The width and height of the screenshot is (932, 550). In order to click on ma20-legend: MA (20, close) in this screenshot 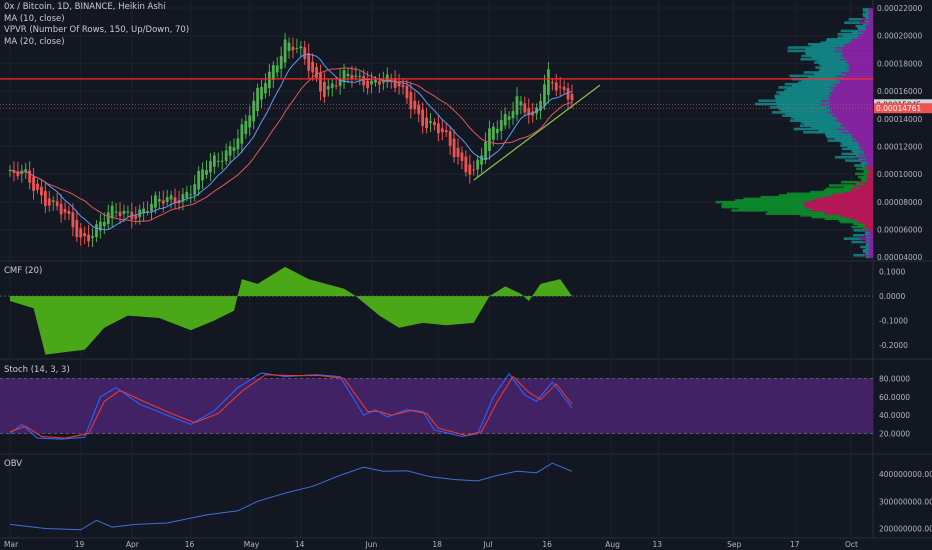, I will do `click(34, 41)`.